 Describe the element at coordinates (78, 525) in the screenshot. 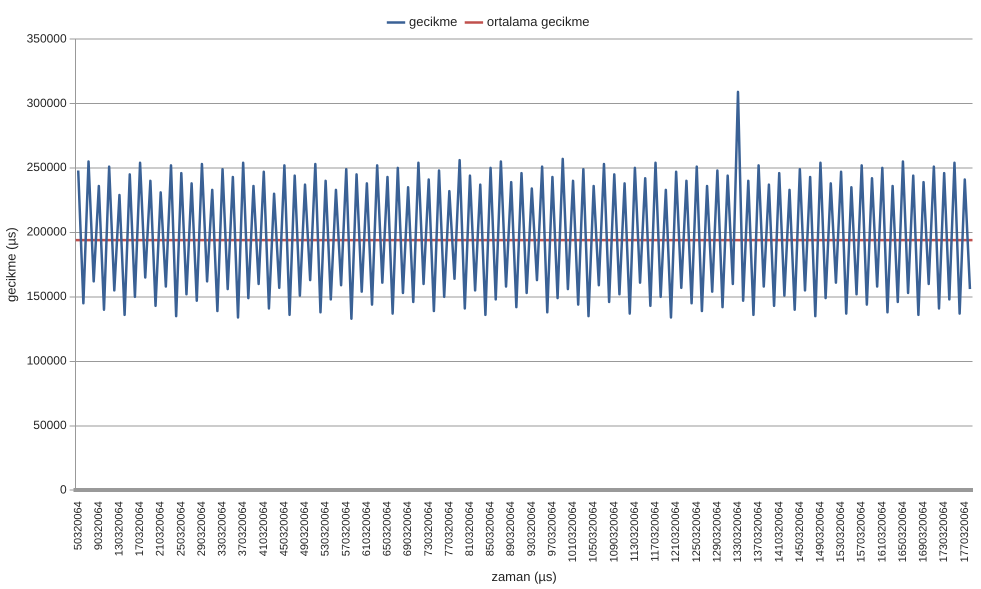

I see `x-tick-label: 50320064` at that location.